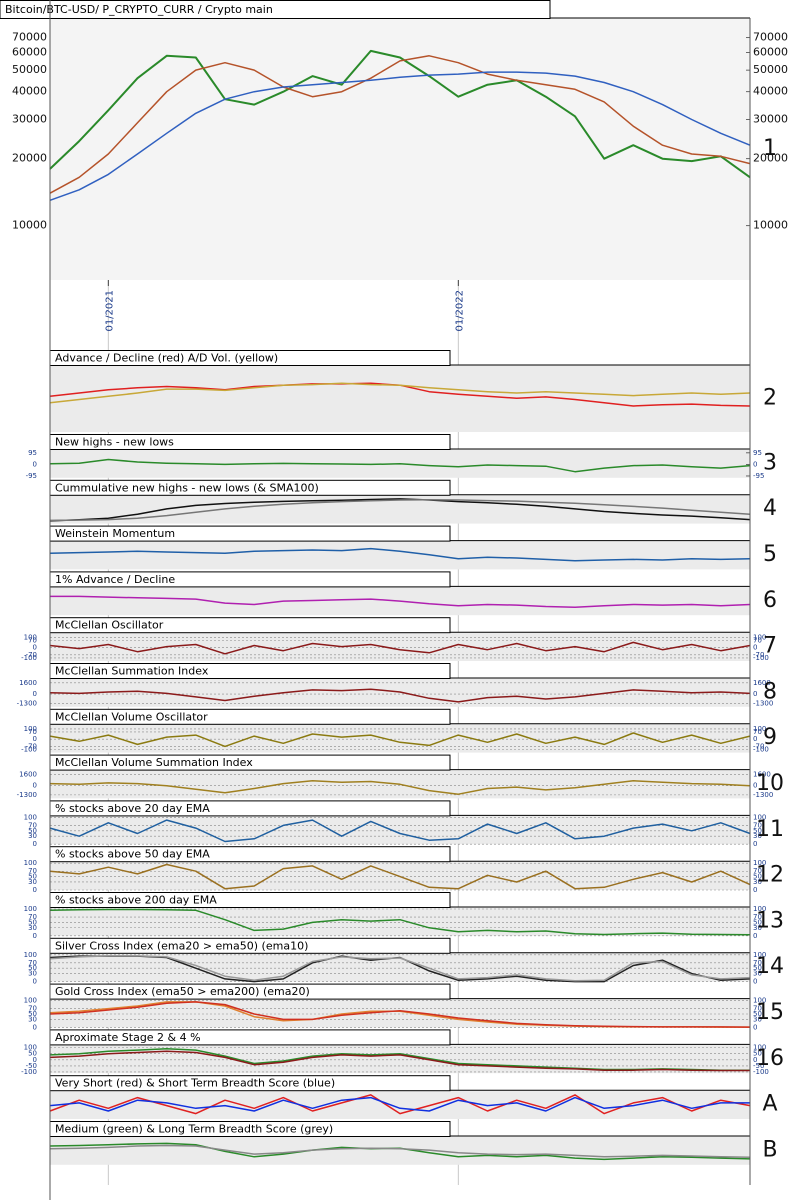 The height and width of the screenshot is (1204, 800). Describe the element at coordinates (770, 1012) in the screenshot. I see `panel-label: 15` at that location.